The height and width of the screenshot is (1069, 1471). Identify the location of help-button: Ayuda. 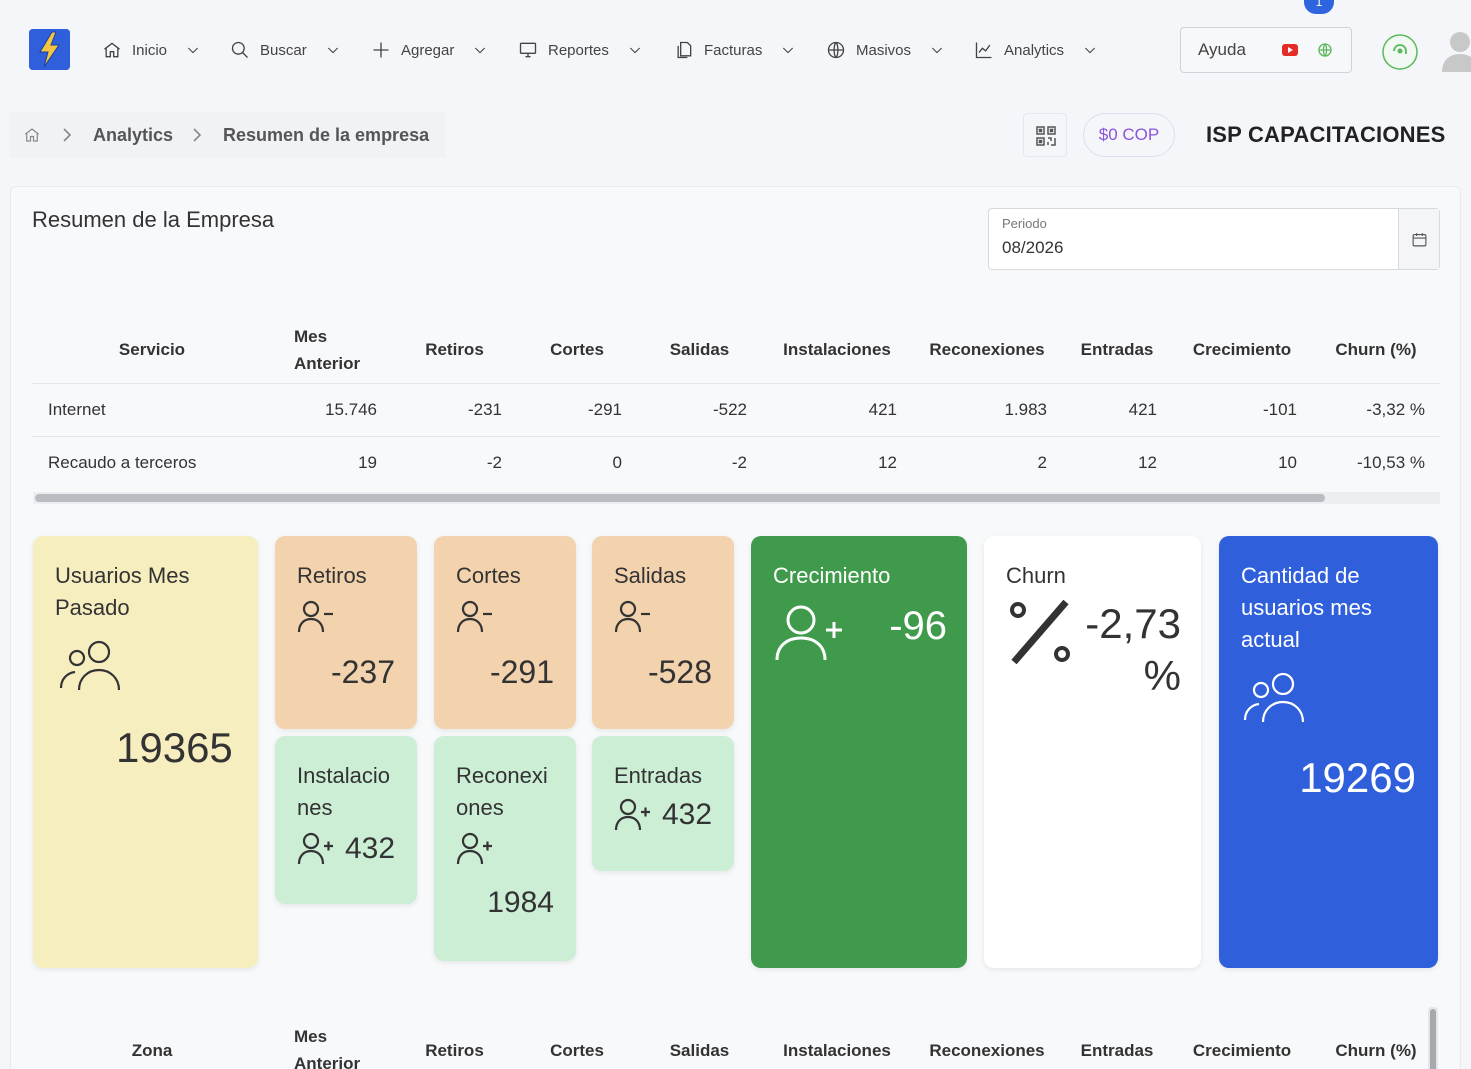
(1266, 50).